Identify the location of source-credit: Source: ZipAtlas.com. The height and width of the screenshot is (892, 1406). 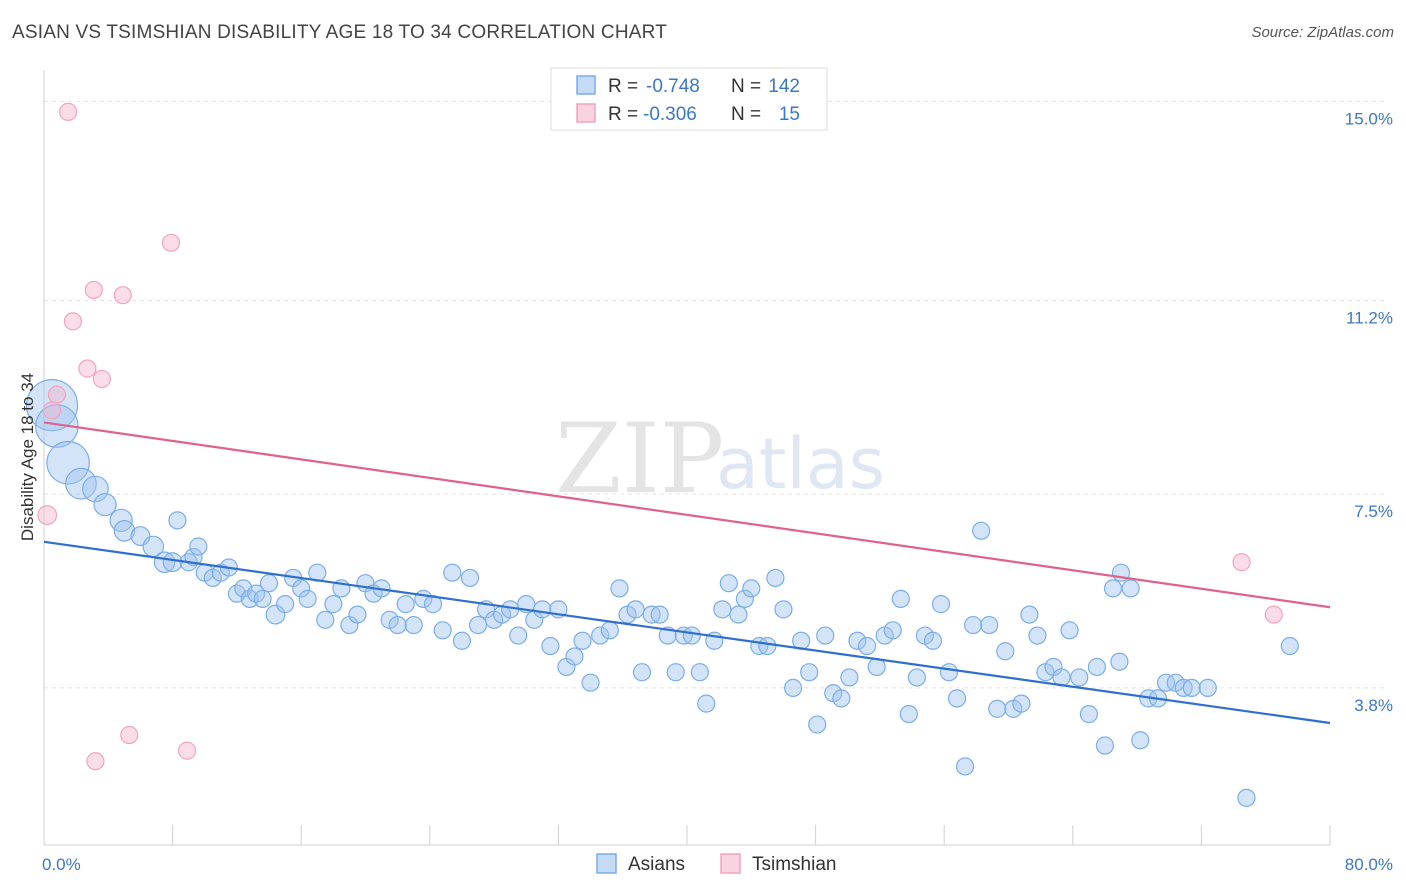
(1322, 32).